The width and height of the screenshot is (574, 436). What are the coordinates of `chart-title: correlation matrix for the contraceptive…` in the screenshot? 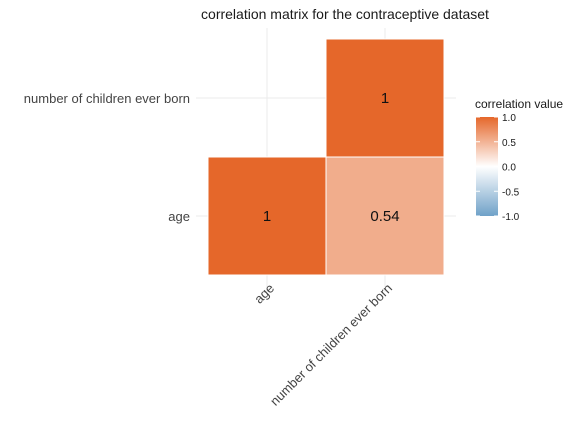 It's located at (345, 14).